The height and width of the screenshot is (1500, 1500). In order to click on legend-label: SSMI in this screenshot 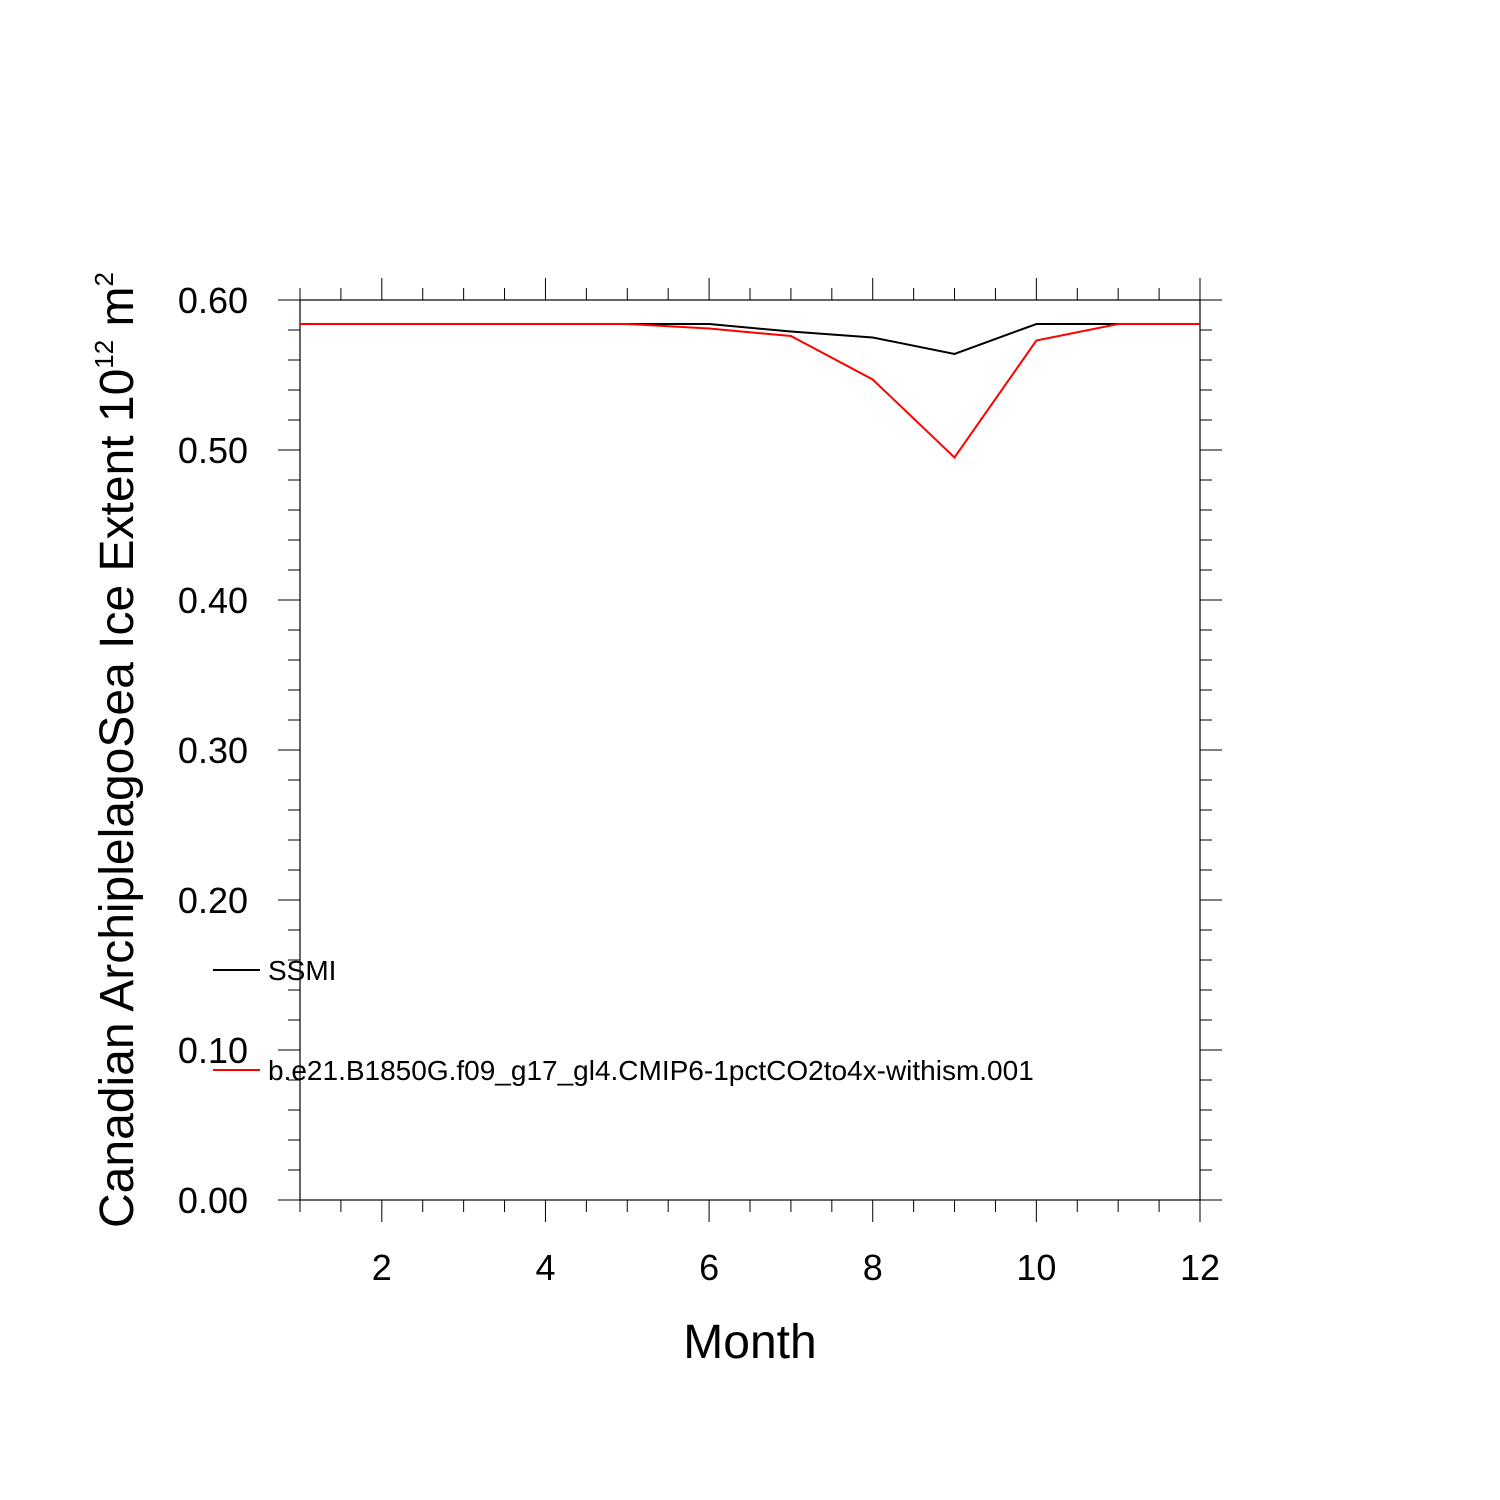, I will do `click(302, 970)`.